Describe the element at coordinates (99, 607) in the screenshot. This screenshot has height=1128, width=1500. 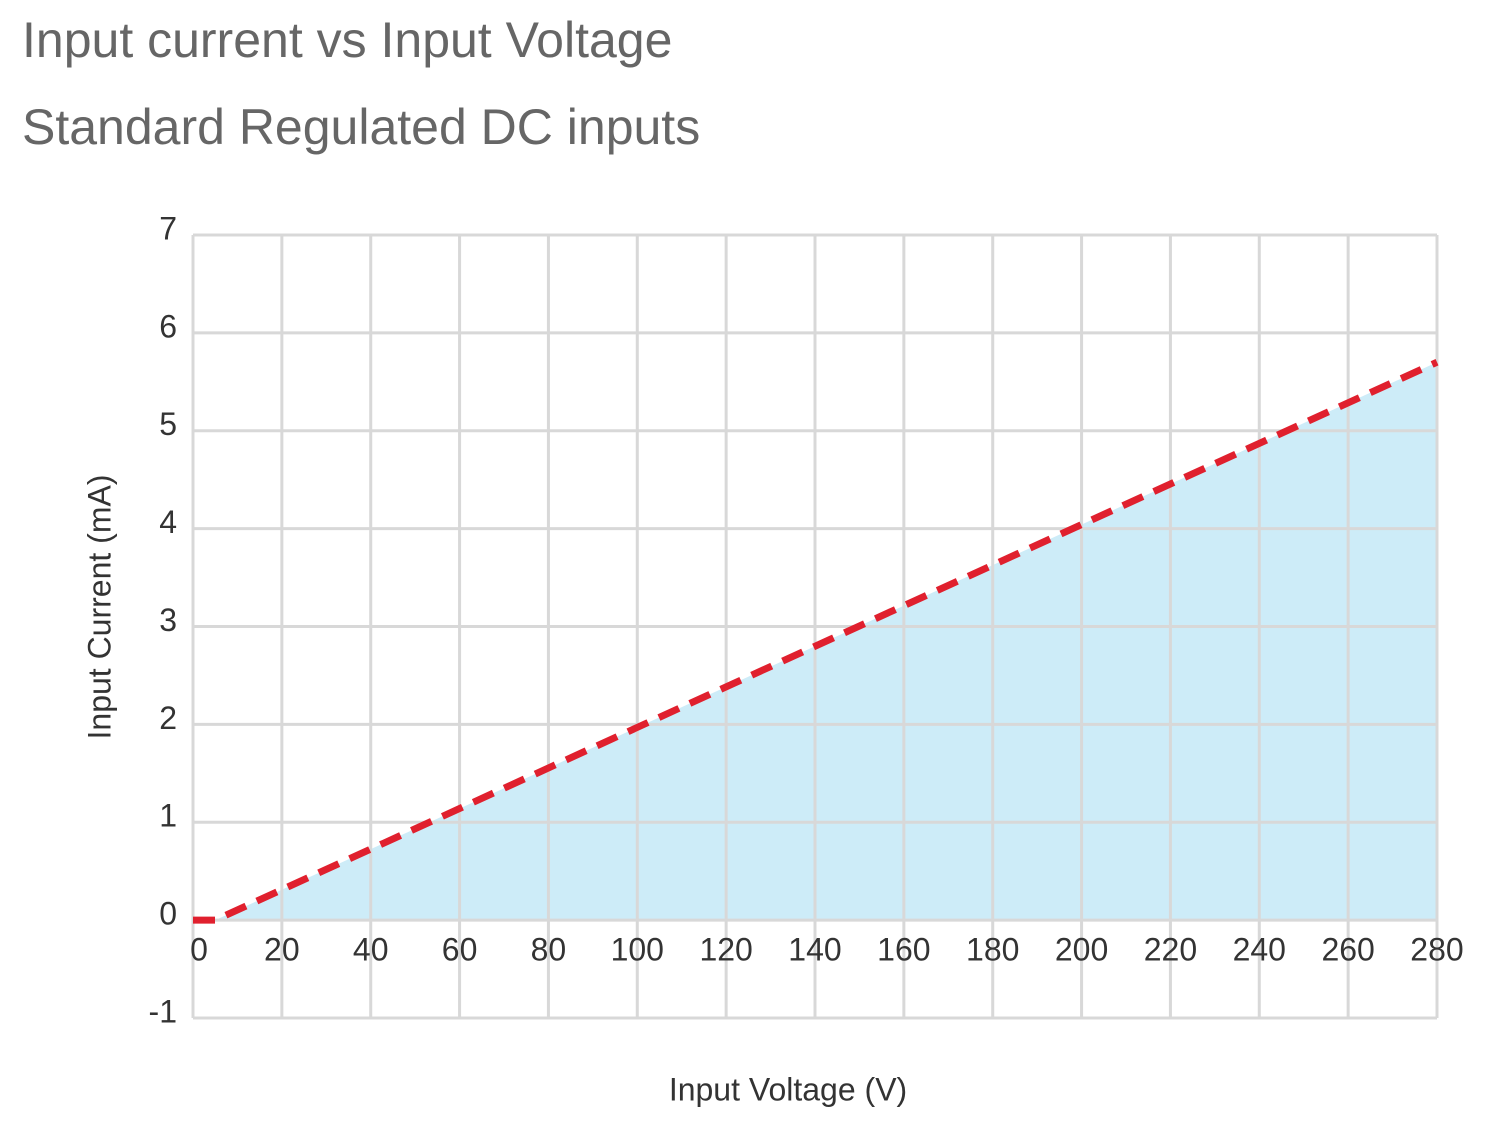
I see `y-axis-label: Input Current (mA)` at that location.